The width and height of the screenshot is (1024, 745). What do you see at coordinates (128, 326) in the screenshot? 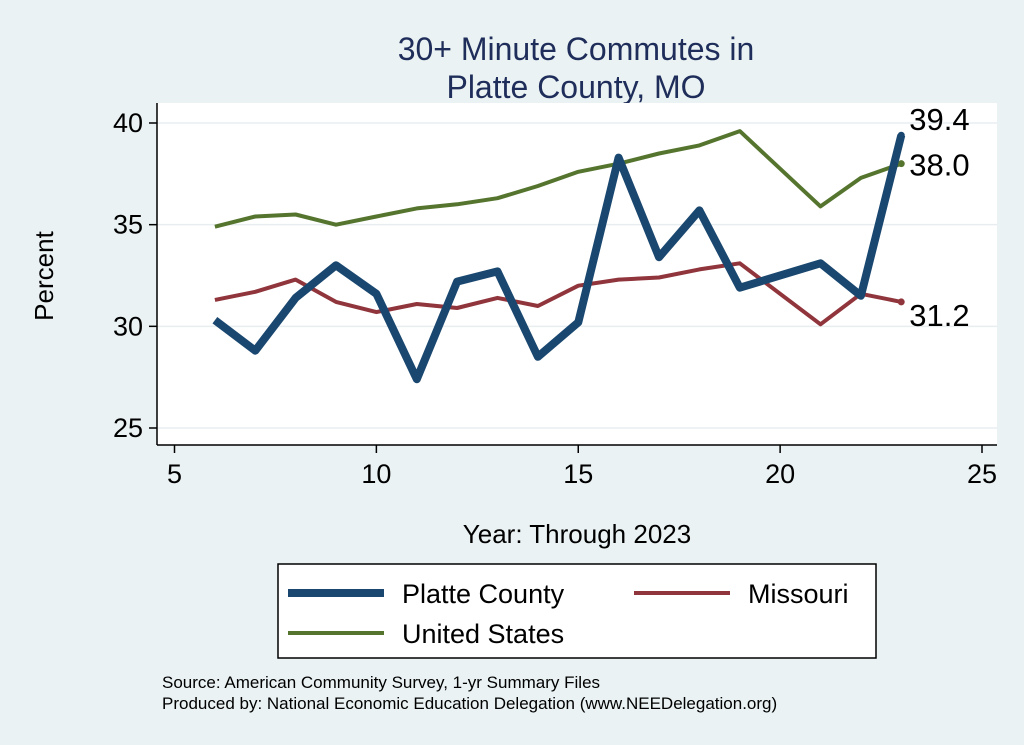
I see `y-tick-label: 30` at bounding box center [128, 326].